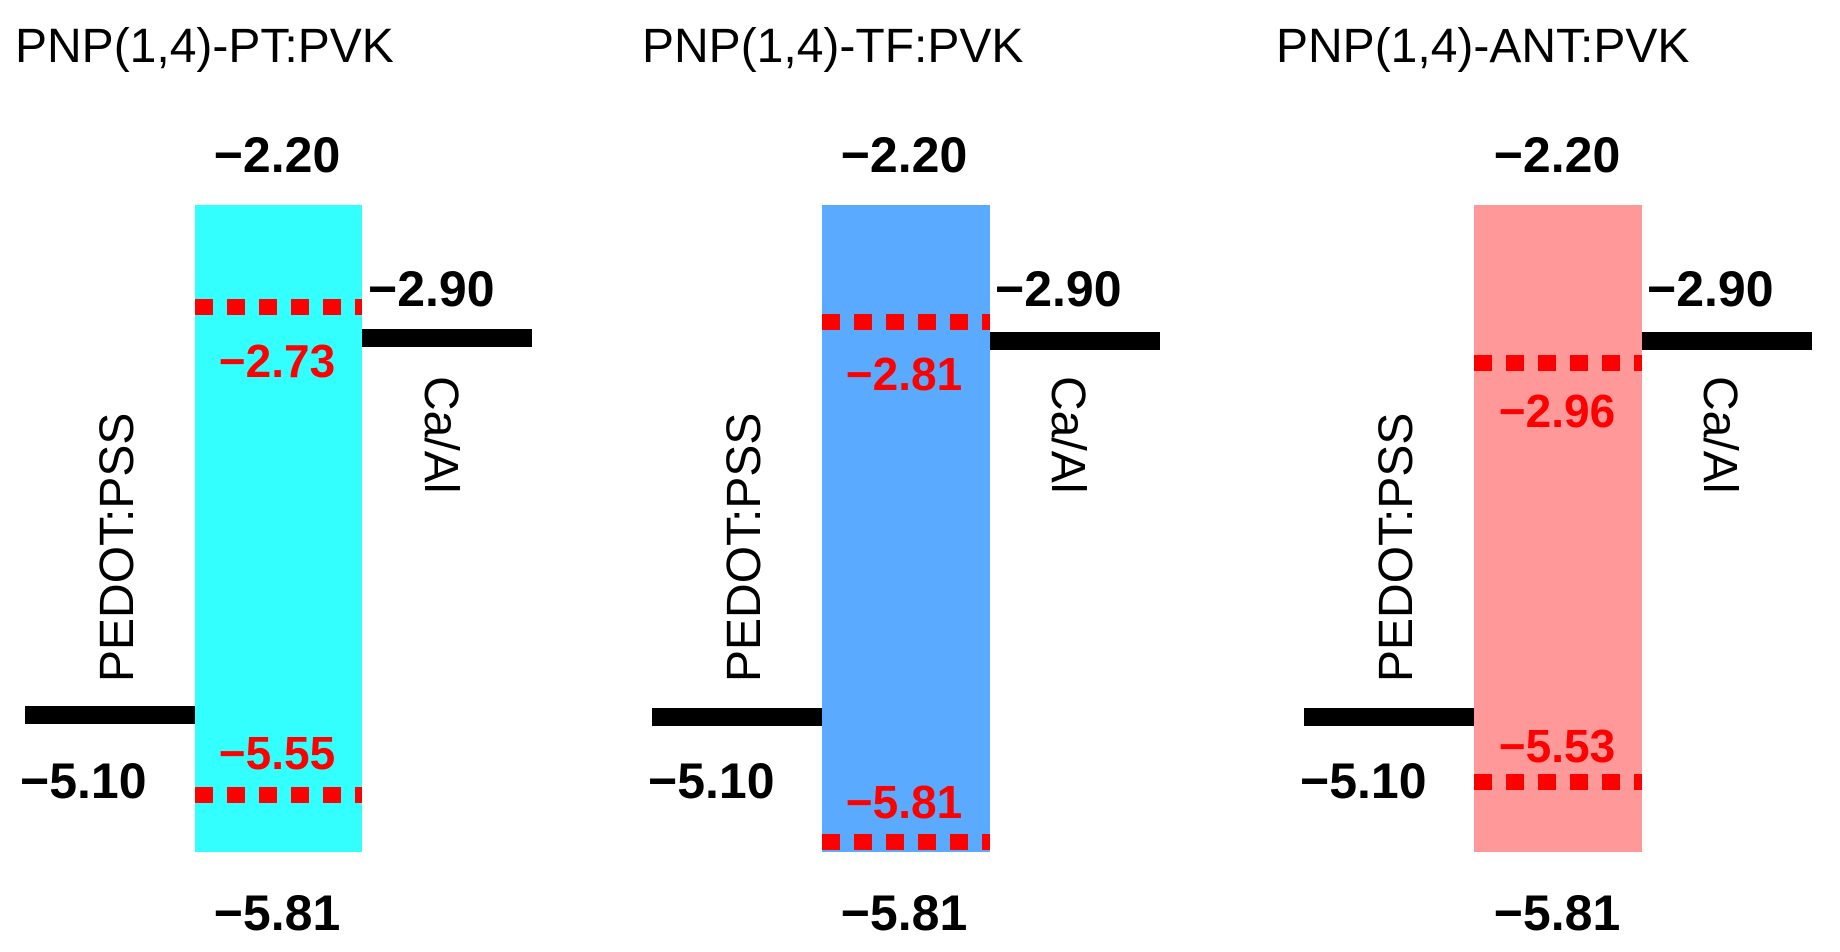 Image resolution: width=1840 pixels, height=952 pixels. What do you see at coordinates (1557, 411) in the screenshot?
I see `dopant-lumo-value: −2.96` at bounding box center [1557, 411].